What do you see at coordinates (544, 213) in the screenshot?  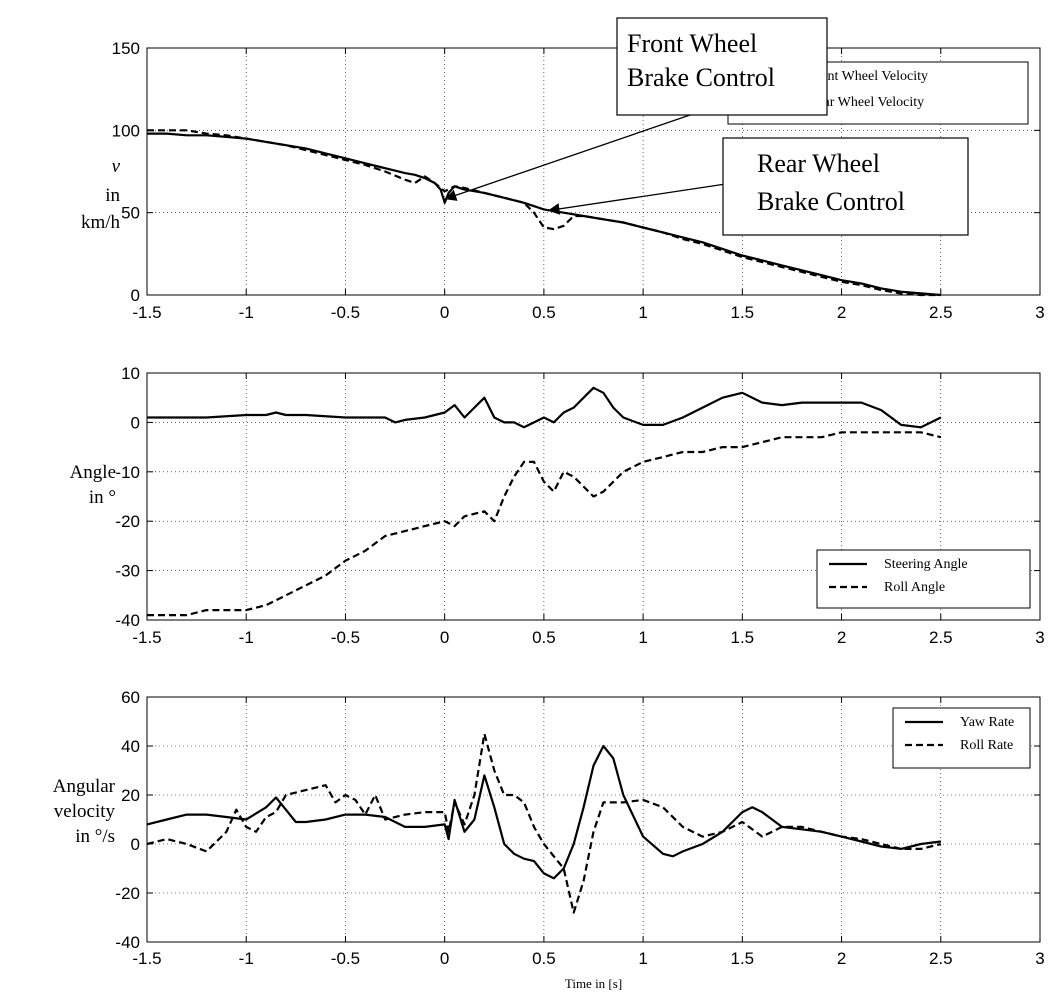 I see `series-line-rear-wheel-velocity` at bounding box center [544, 213].